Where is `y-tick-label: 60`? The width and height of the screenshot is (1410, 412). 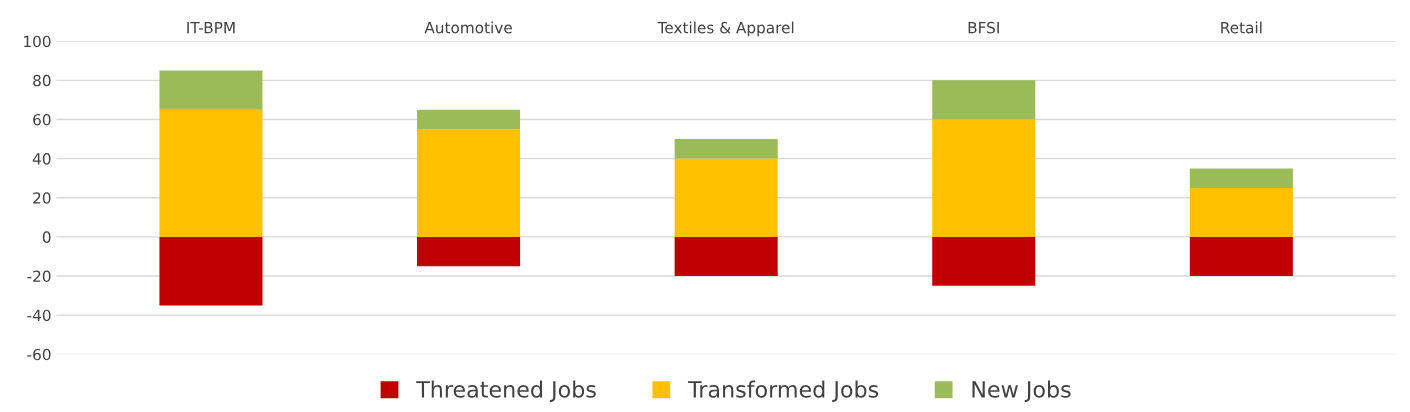
y-tick-label: 60 is located at coordinates (42, 119).